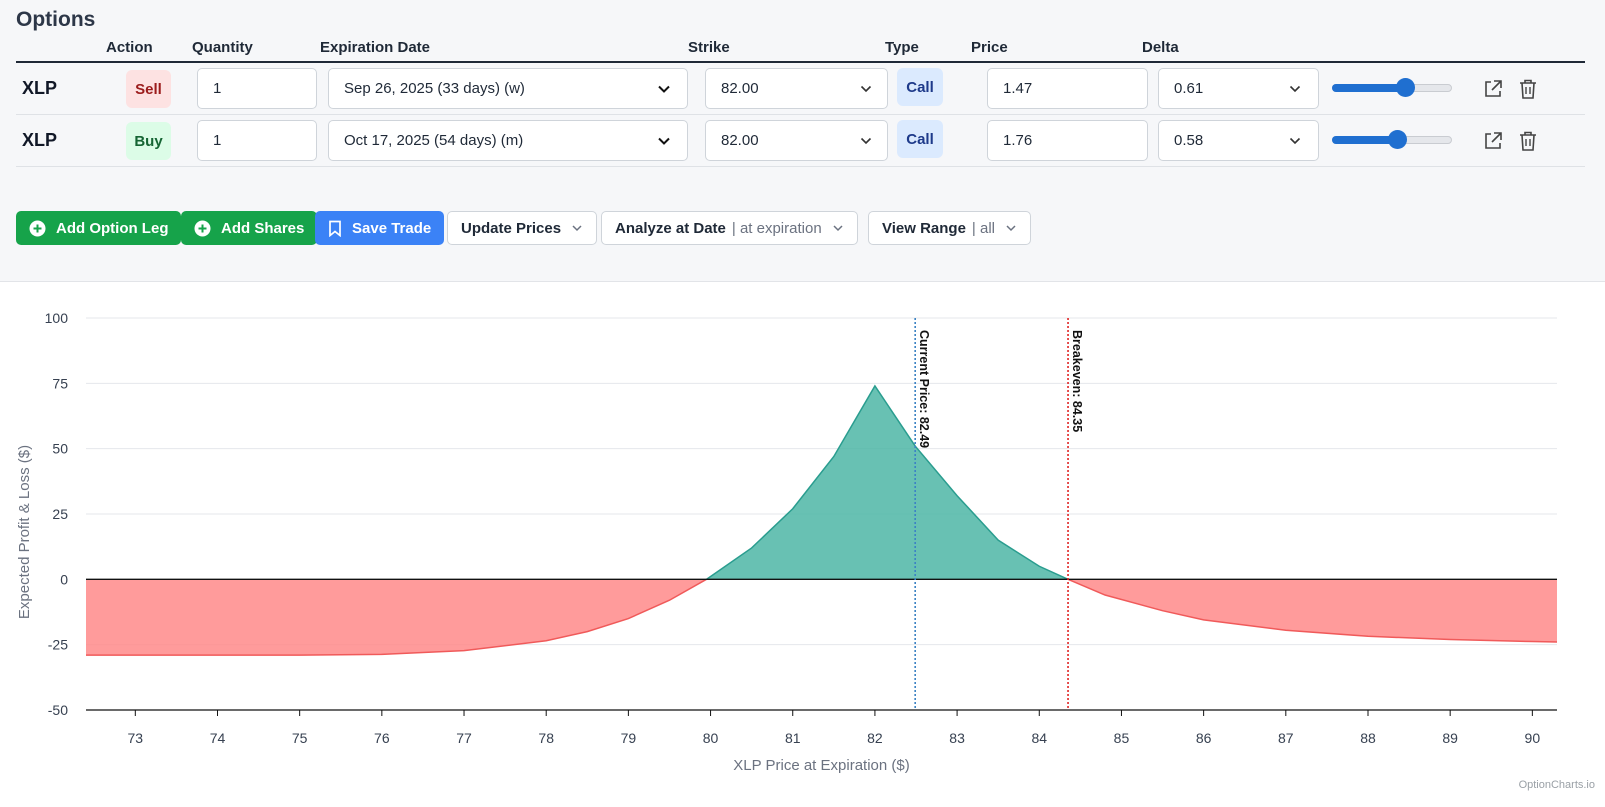  What do you see at coordinates (1556, 785) in the screenshot?
I see `watermark: OptionCharts.io` at bounding box center [1556, 785].